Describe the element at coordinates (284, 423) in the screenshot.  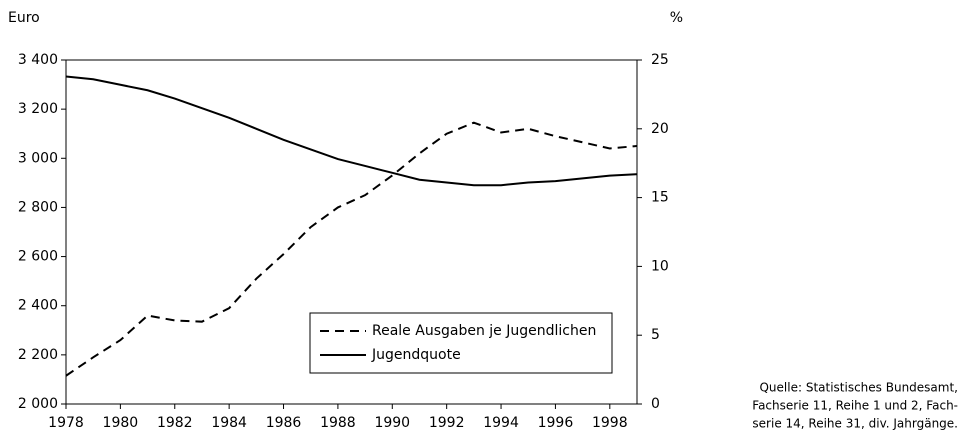
I see `x-tick-label: 1986` at that location.